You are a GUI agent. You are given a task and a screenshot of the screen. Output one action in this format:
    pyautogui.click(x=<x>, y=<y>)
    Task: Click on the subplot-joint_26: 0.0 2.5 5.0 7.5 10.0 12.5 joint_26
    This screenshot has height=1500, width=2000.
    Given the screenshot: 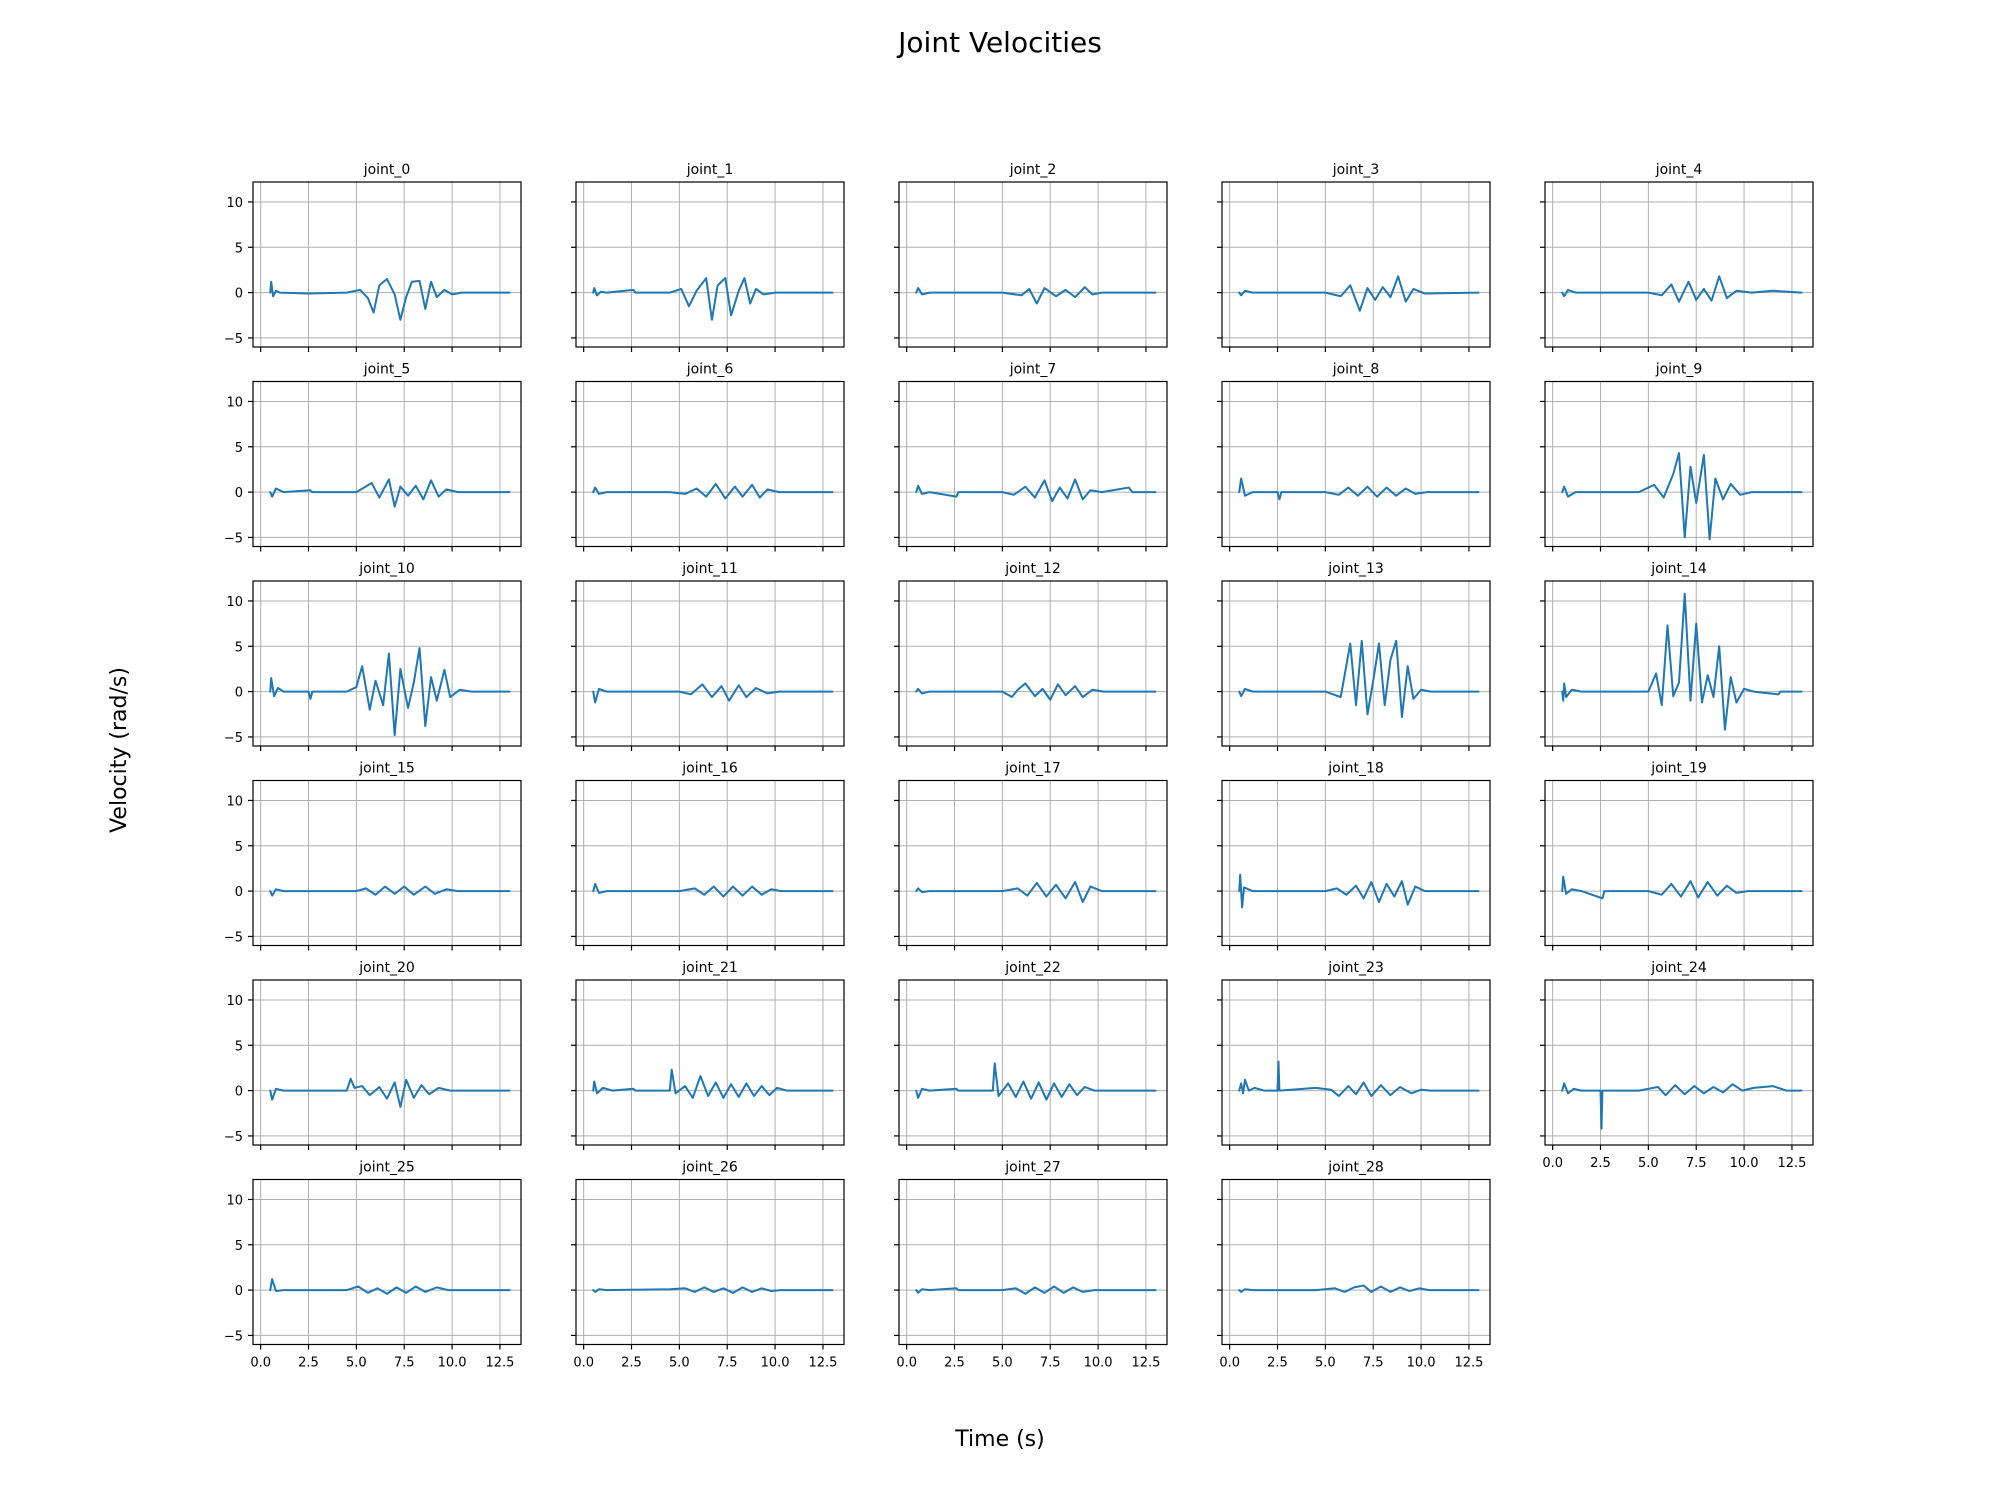 What is the action you would take?
    pyautogui.click(x=708, y=1265)
    